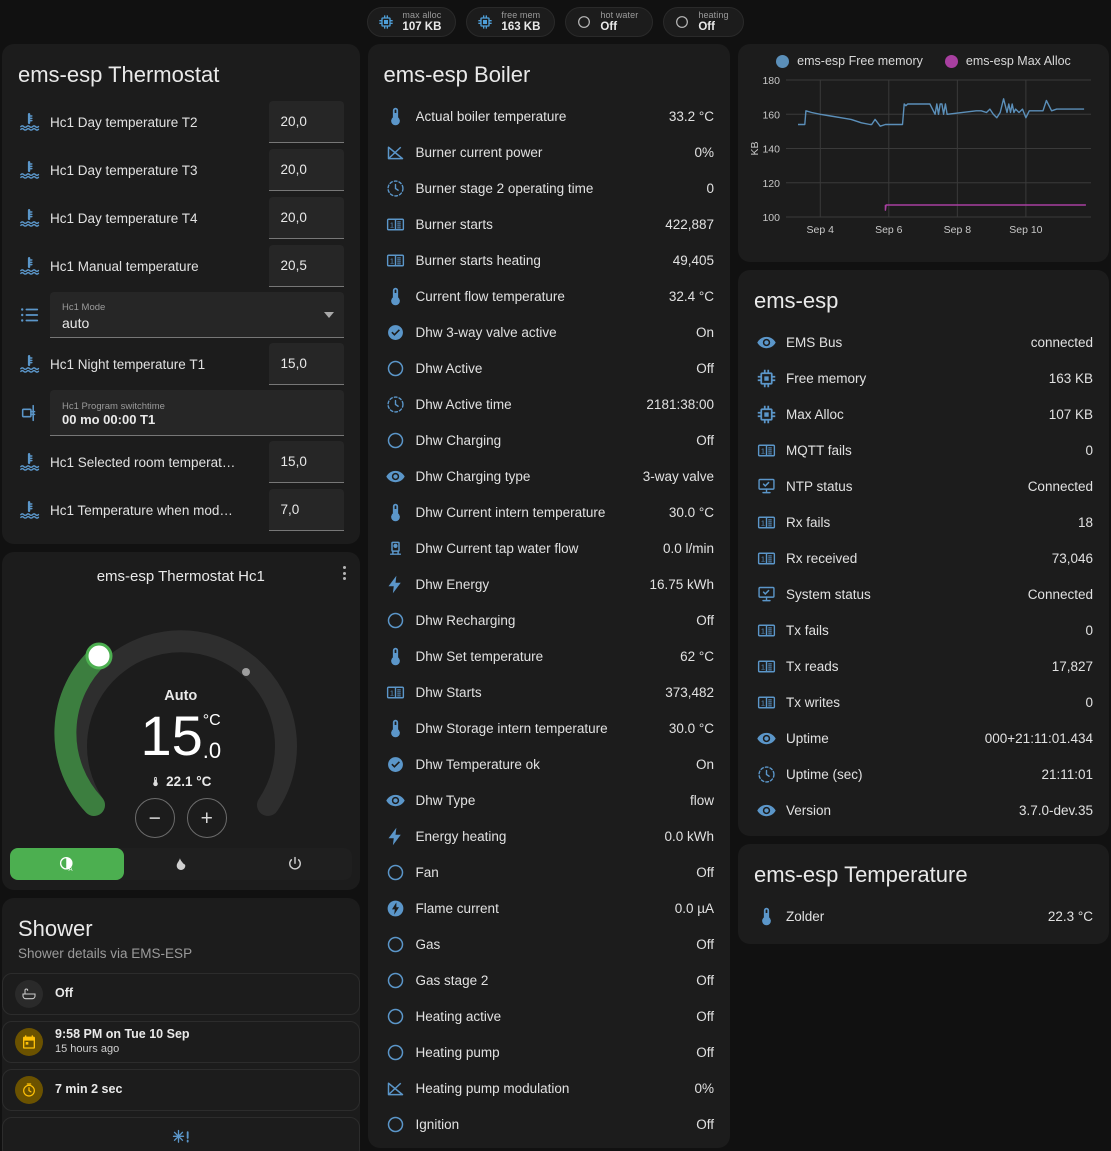 The width and height of the screenshot is (1111, 1151). Describe the element at coordinates (1060, 594) in the screenshot. I see `entity-value: Connected` at that location.